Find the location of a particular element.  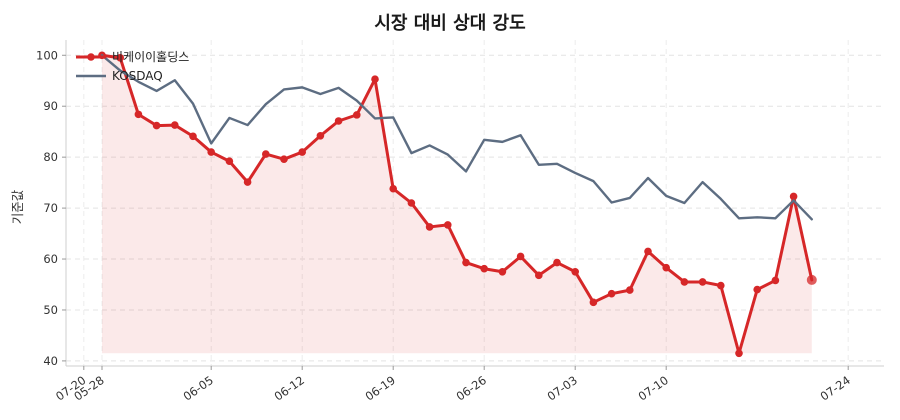

x-tick-label: 07-03 is located at coordinates (562, 388).